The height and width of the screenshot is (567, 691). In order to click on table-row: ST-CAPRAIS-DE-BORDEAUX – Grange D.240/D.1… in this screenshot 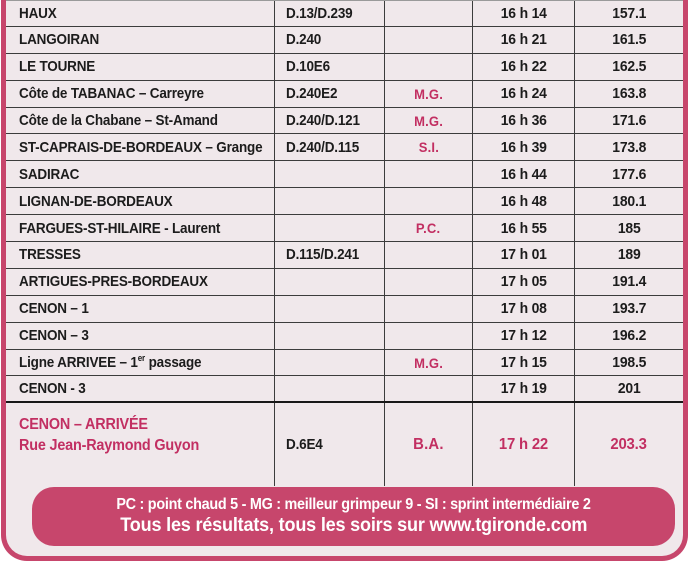, I will do `click(344, 148)`.